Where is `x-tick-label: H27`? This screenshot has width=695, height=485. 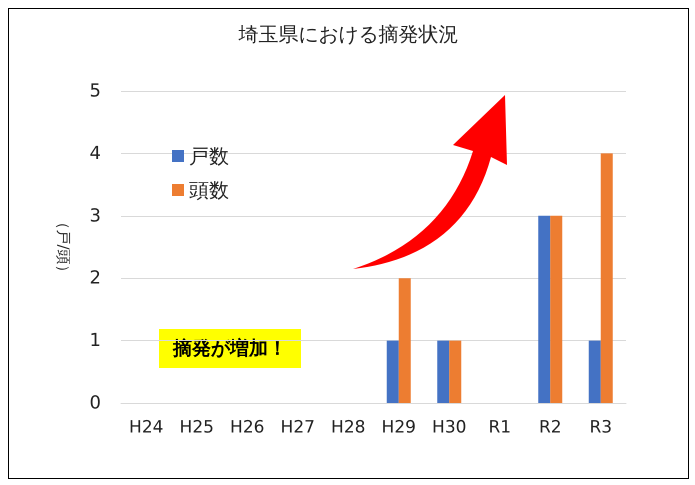
x-tick-label: H27 is located at coordinates (297, 428).